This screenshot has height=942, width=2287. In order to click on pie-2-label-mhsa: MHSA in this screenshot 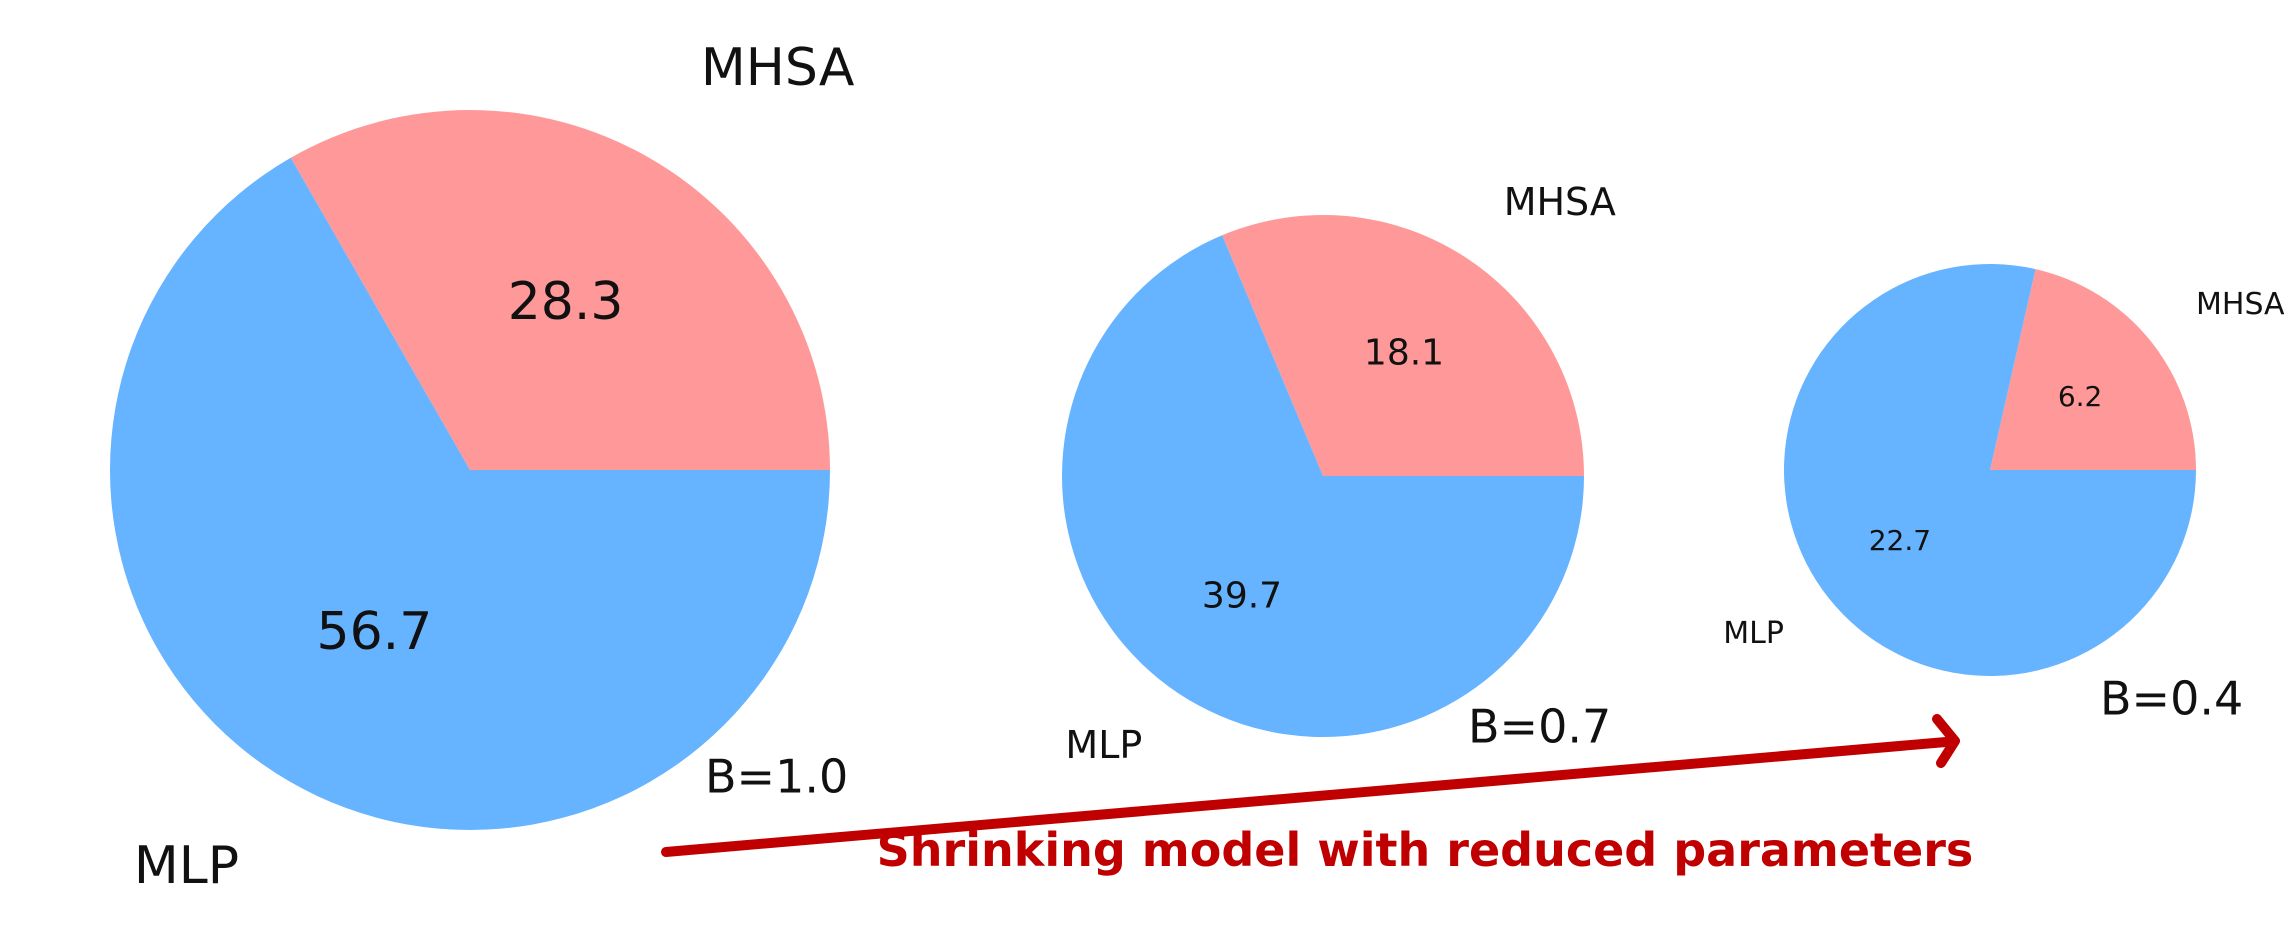, I will do `click(1560, 202)`.